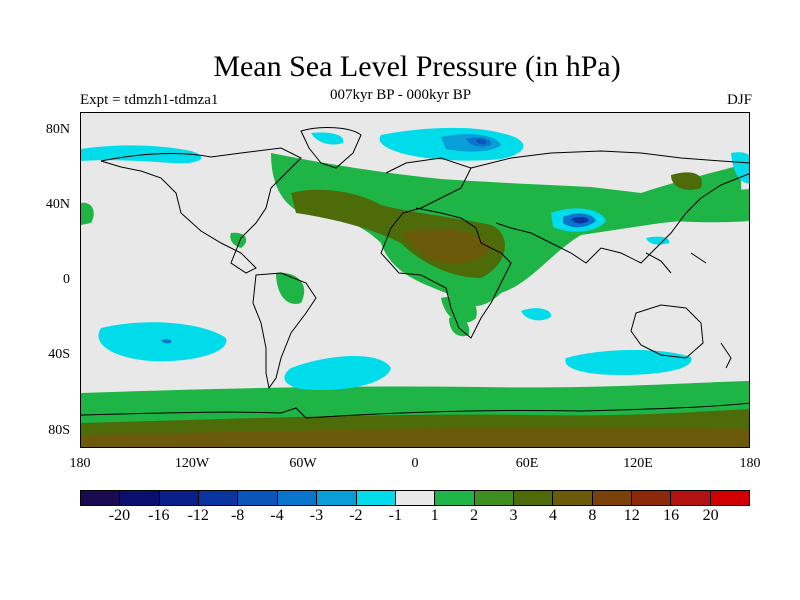  I want to click on australia-coast, so click(667, 331).